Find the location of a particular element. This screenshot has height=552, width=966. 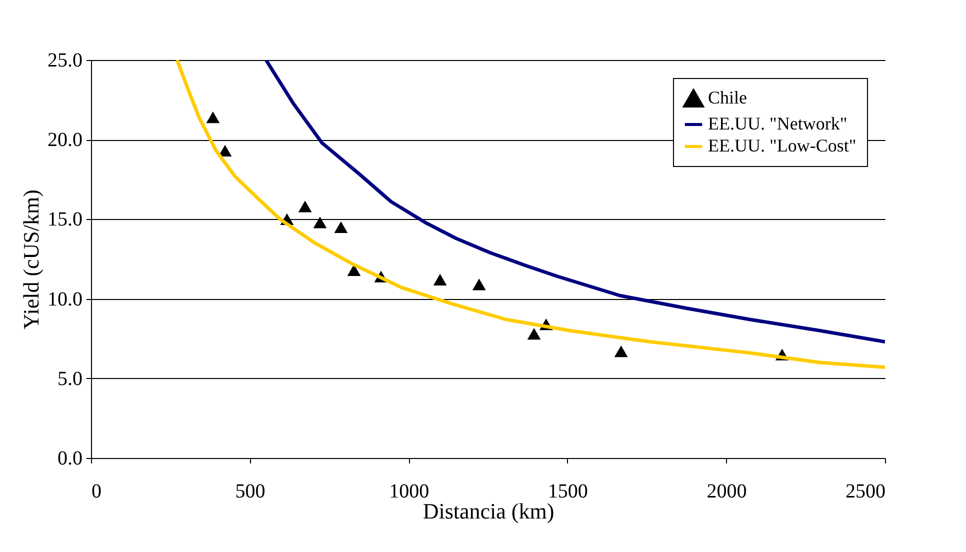

y-tick-label: 10.0 is located at coordinates (65, 299).